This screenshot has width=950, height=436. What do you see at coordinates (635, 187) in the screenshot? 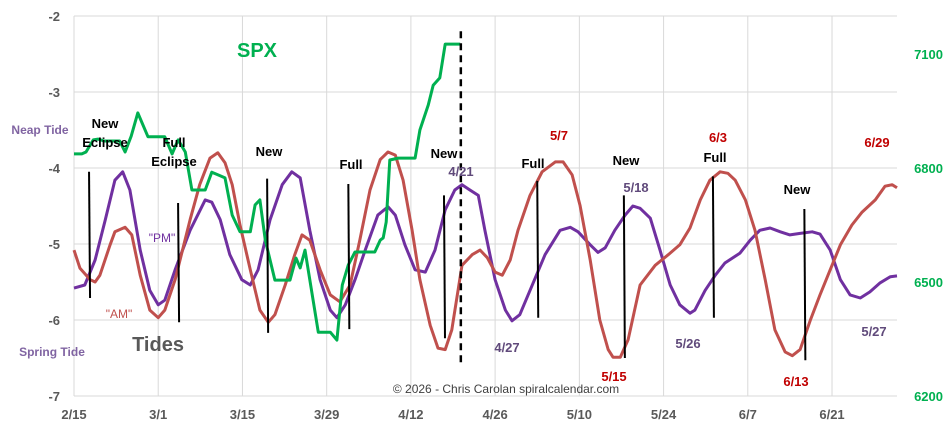
I see `date-label: 5/18` at bounding box center [635, 187].